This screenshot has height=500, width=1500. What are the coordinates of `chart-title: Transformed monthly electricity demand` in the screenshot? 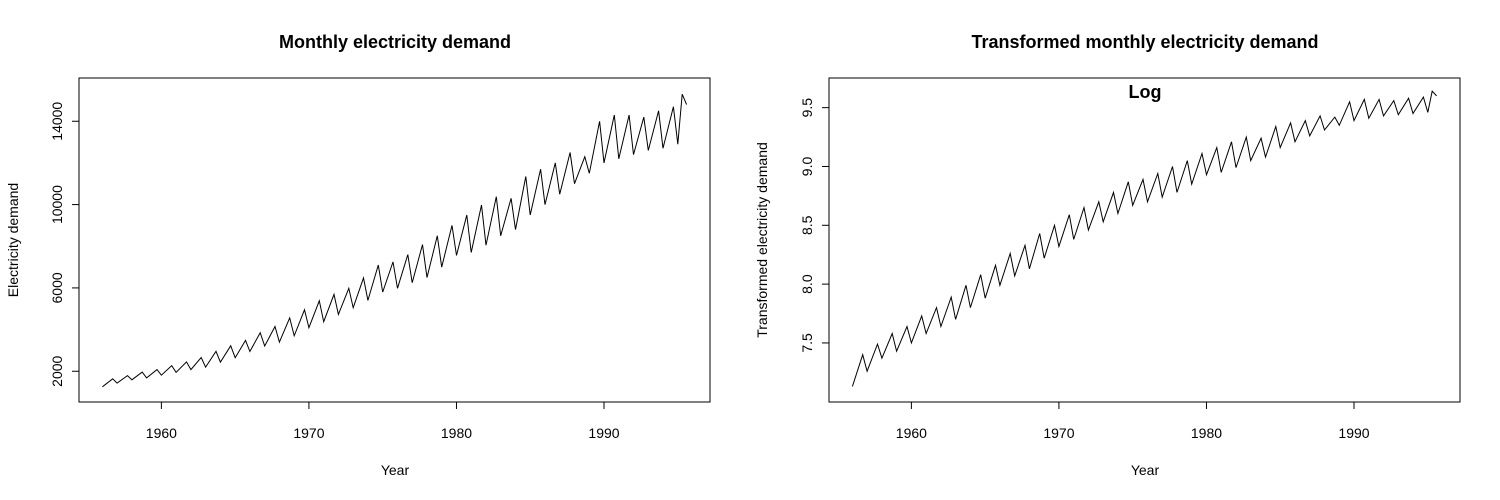 It's located at (1144, 42).